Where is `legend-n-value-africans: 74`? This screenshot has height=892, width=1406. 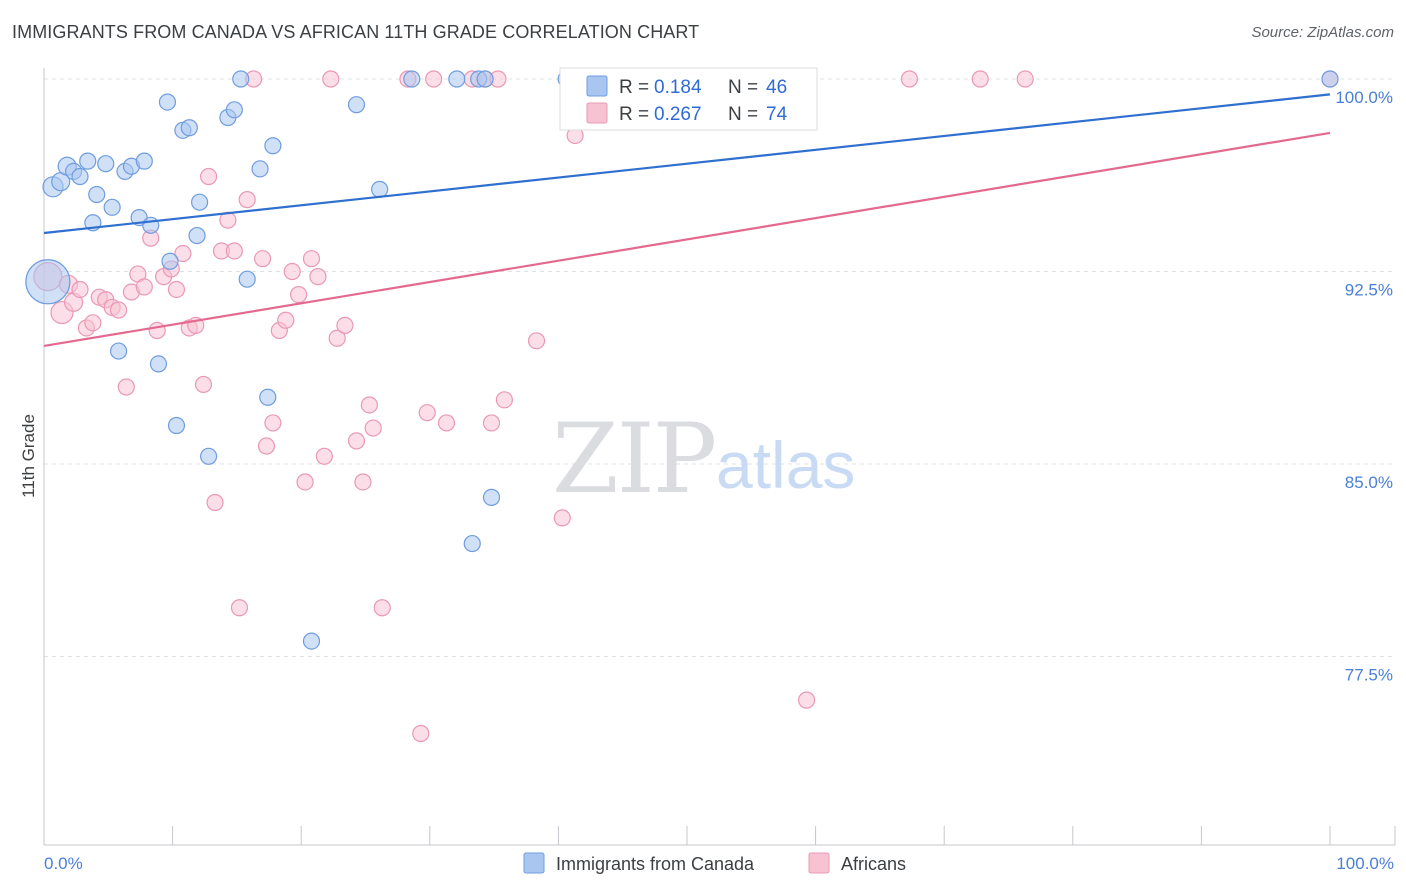
legend-n-value-africans: 74 is located at coordinates (777, 114).